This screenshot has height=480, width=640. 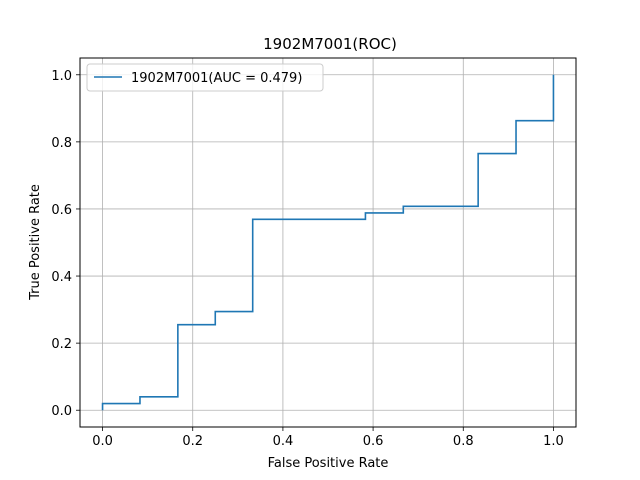 I want to click on x-axis-label: False Positive Rate, so click(x=328, y=463).